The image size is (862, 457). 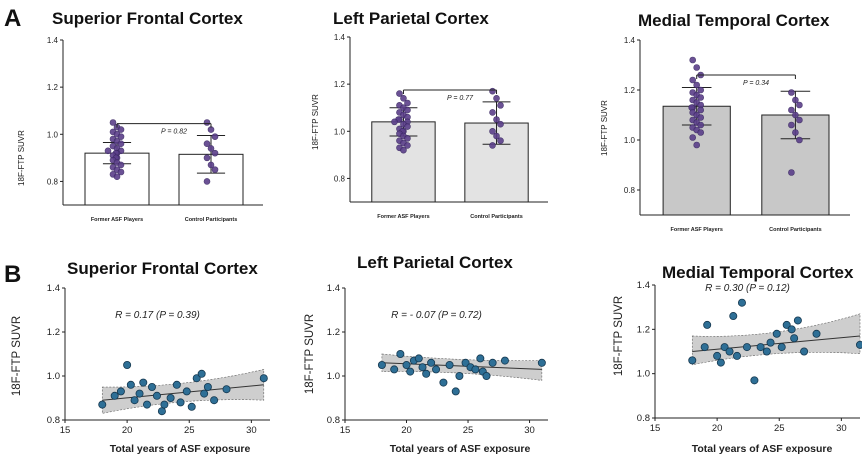 What do you see at coordinates (460, 98) in the screenshot?
I see `p-value-annotation: P = 0.77` at bounding box center [460, 98].